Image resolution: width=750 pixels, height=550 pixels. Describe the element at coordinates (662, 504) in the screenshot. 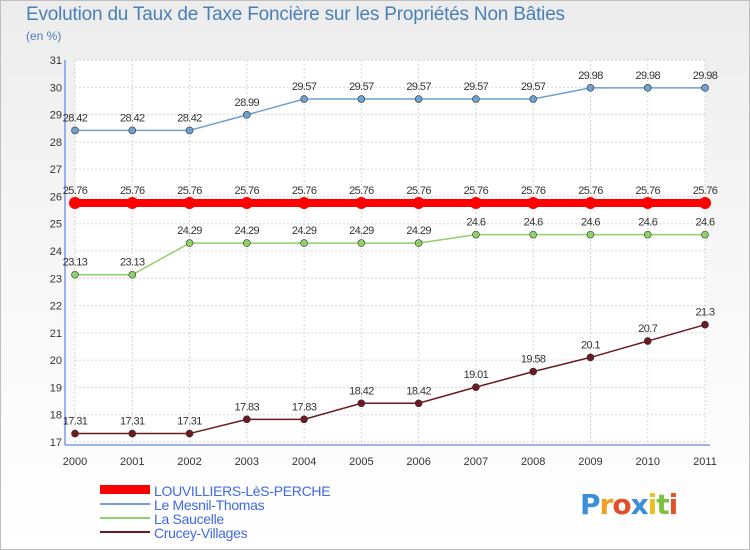

I see `logo-letter: t` at that location.